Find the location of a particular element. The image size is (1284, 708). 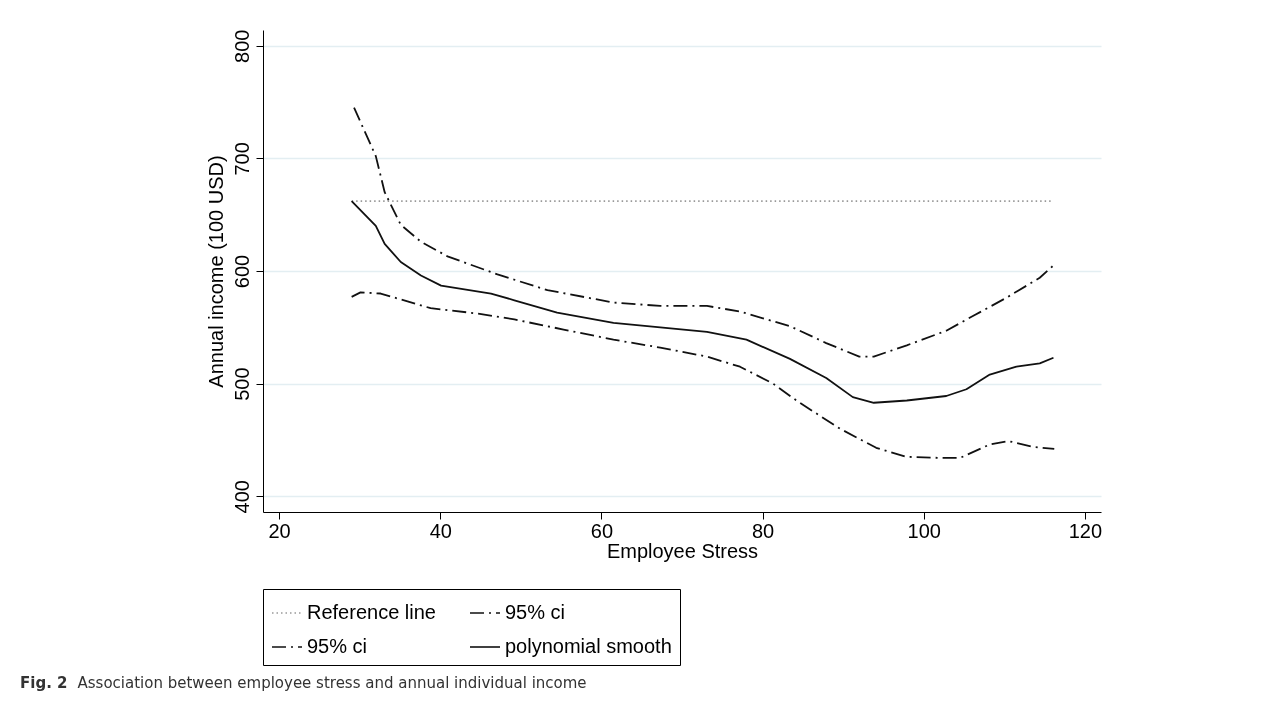

legend-label: polynomial smooth is located at coordinates (588, 646).